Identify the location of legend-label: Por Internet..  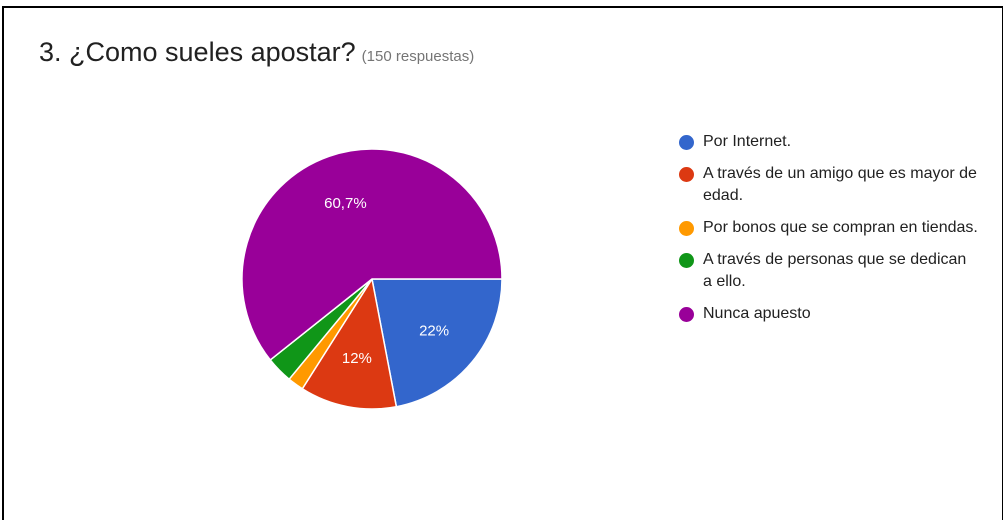
(747, 141).